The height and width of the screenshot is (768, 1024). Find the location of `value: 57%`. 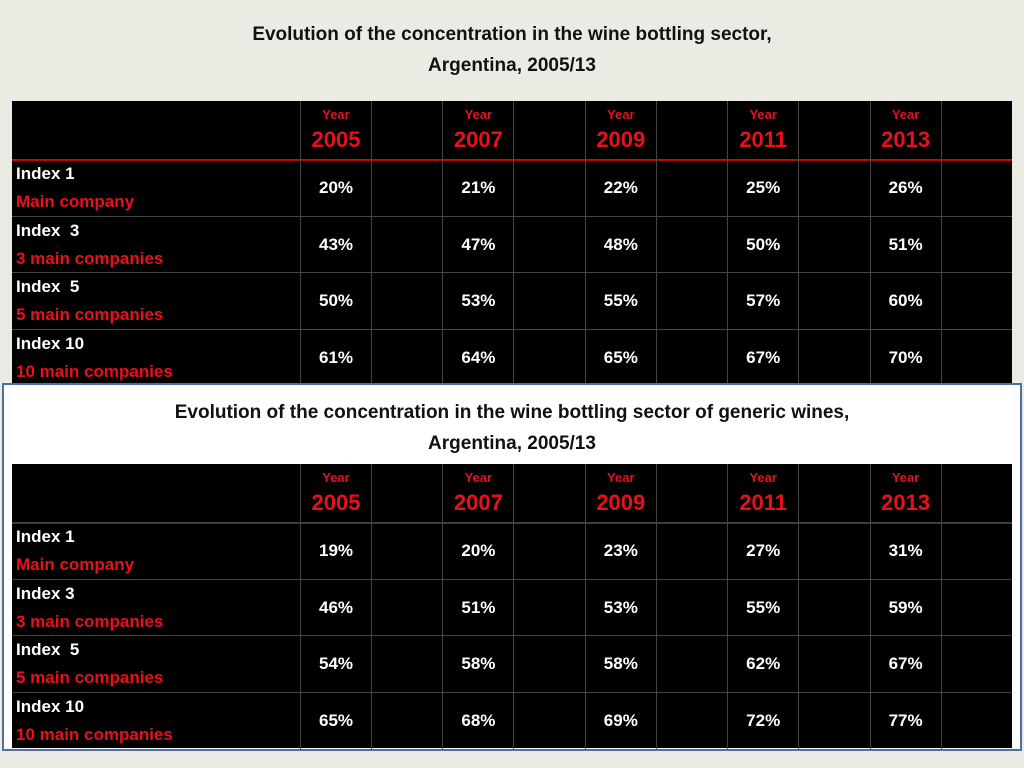

value: 57% is located at coordinates (763, 301).